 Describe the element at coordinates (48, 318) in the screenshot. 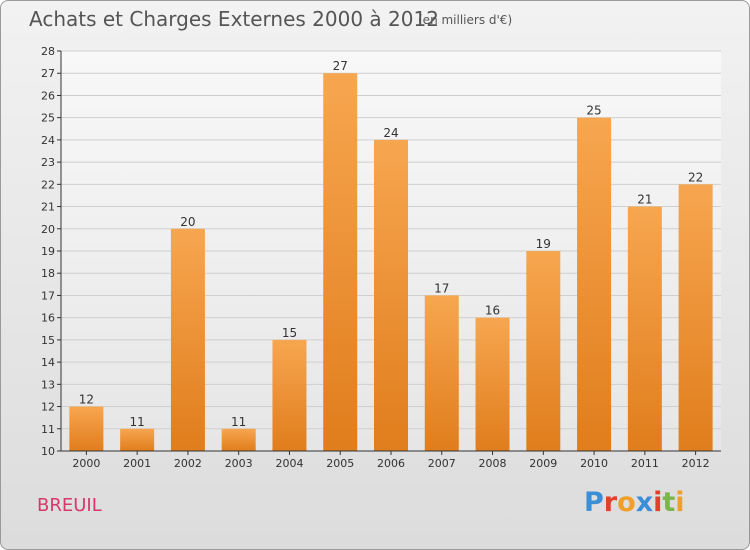

I see `y-tick-label: 16` at that location.